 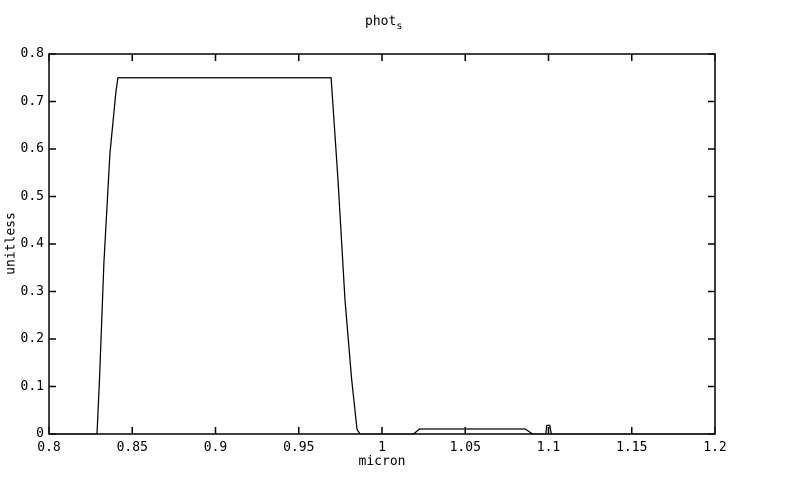 What do you see at coordinates (40, 433) in the screenshot?
I see `y-tick-label: 0` at bounding box center [40, 433].